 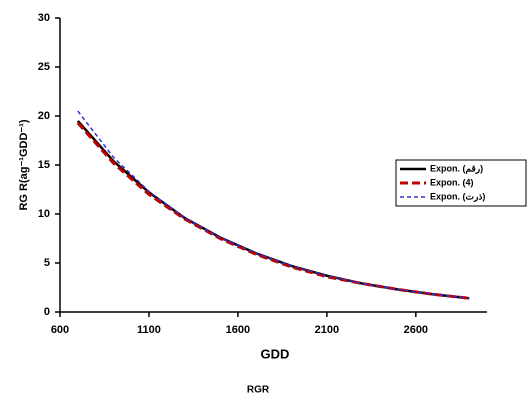 I want to click on x-tick-label: 1100, so click(x=149, y=330).